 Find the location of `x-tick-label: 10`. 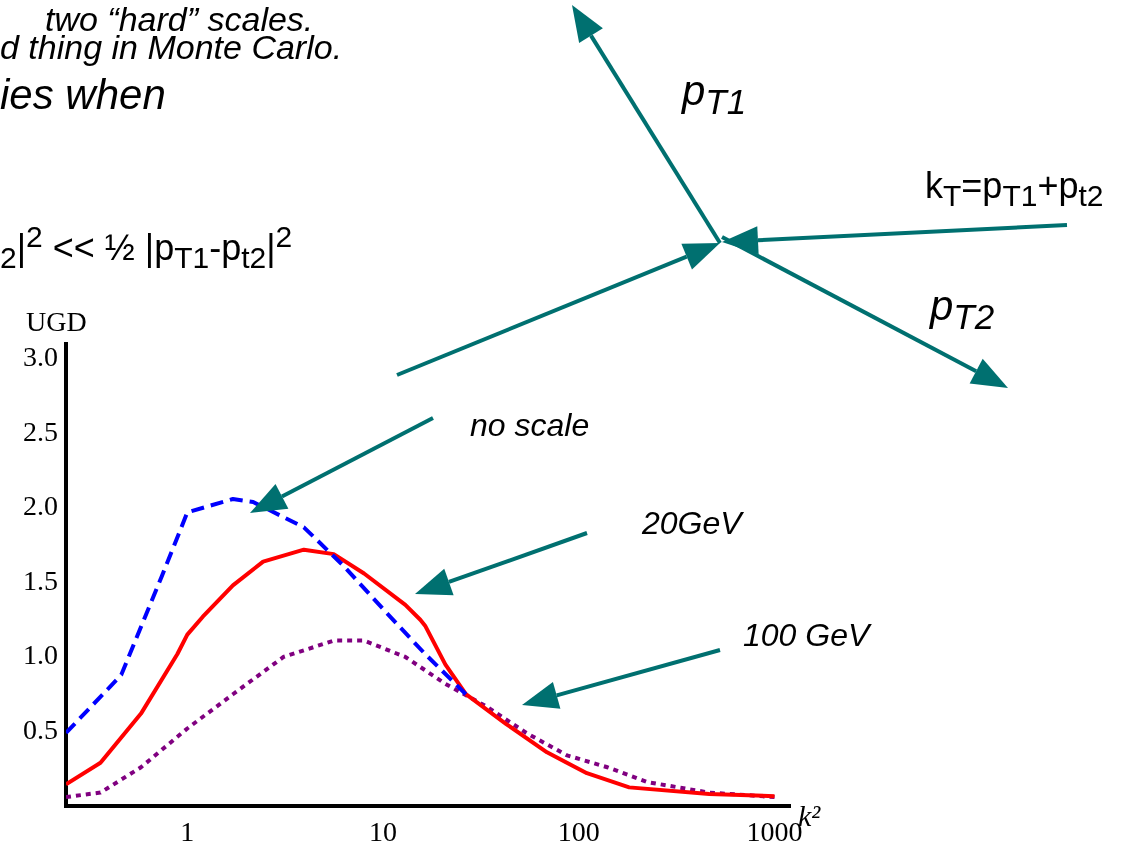

x-tick-label: 10 is located at coordinates (383, 832).